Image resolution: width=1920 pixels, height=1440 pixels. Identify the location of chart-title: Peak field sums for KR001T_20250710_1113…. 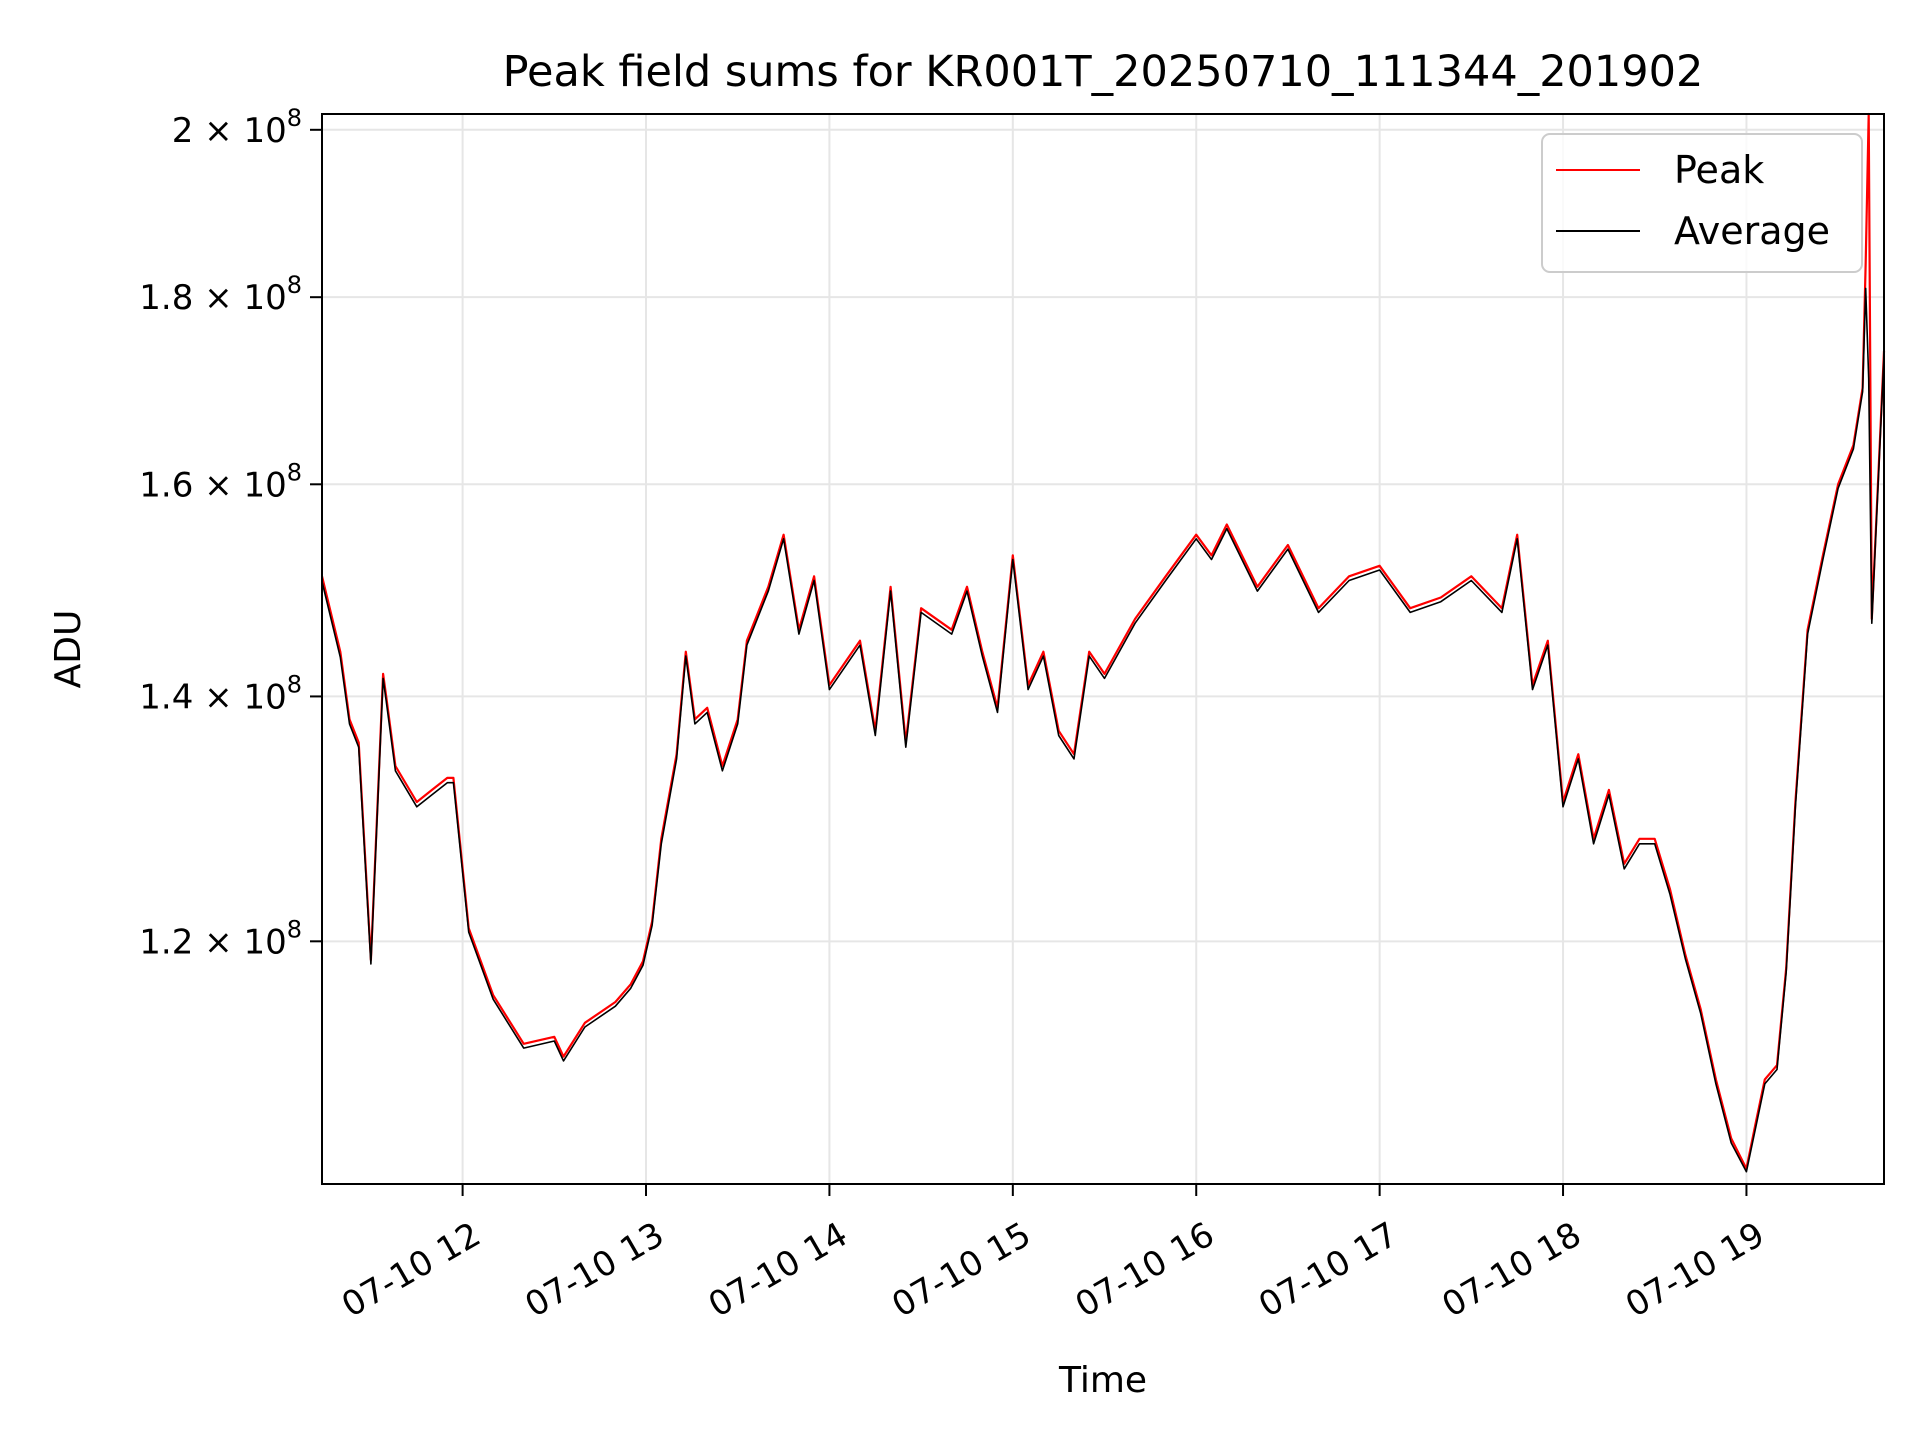
(1103, 72).